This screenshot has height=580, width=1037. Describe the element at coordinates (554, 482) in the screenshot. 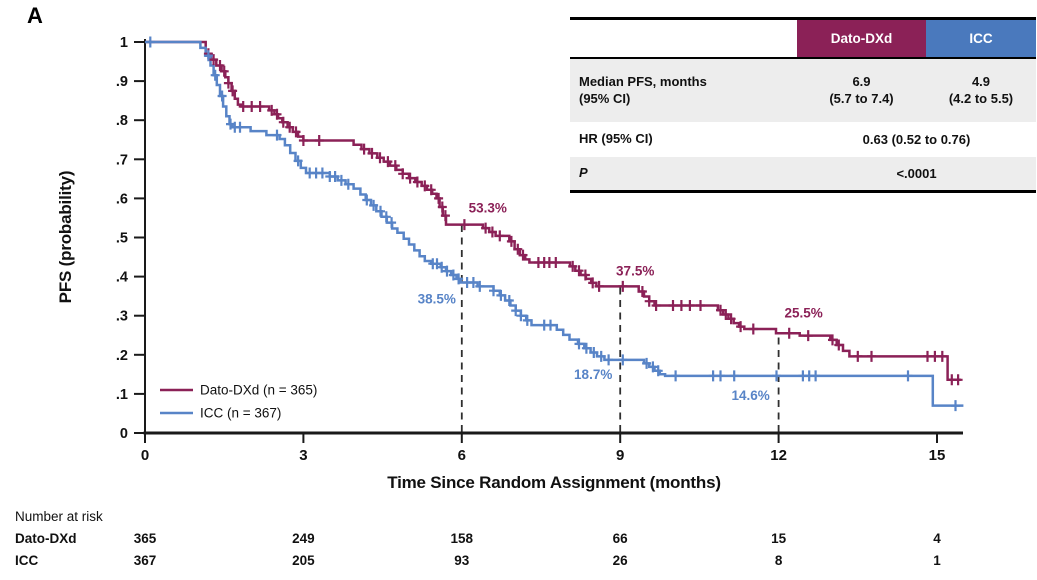

I see `x-axis-title: Time Since Random Assignment (months)` at that location.